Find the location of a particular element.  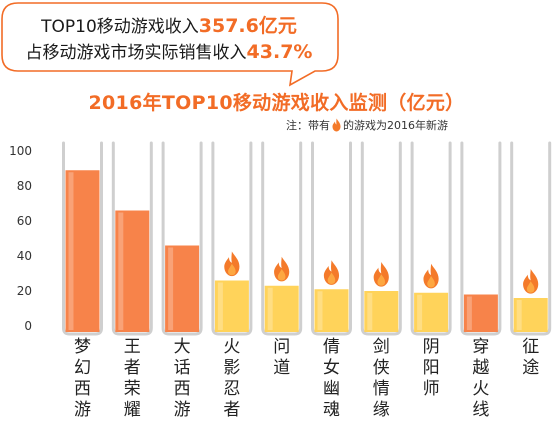

bar-倩女幽魂 is located at coordinates (331, 310).